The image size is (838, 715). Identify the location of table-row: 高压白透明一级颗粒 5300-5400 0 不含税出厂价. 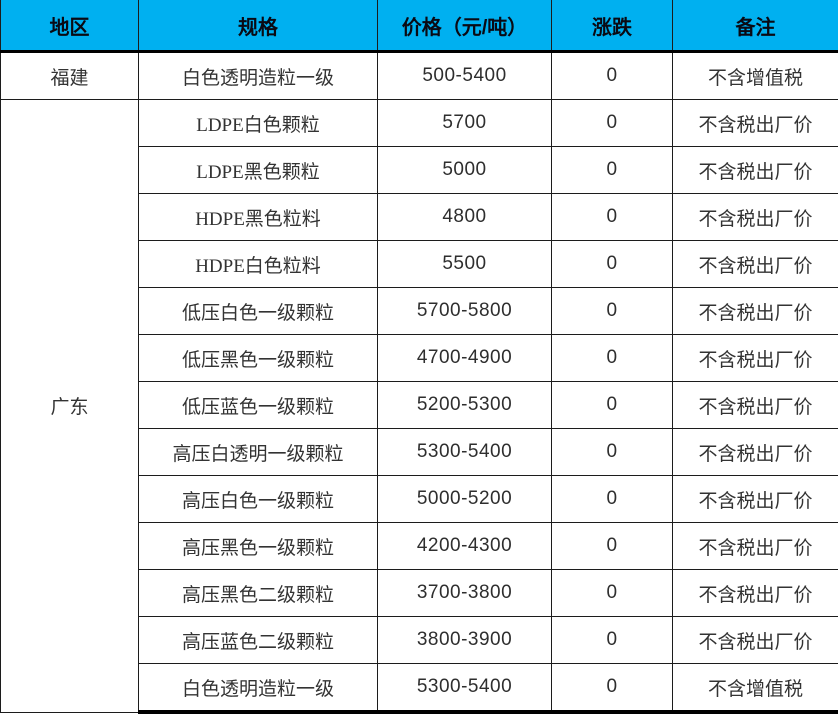
(419, 452).